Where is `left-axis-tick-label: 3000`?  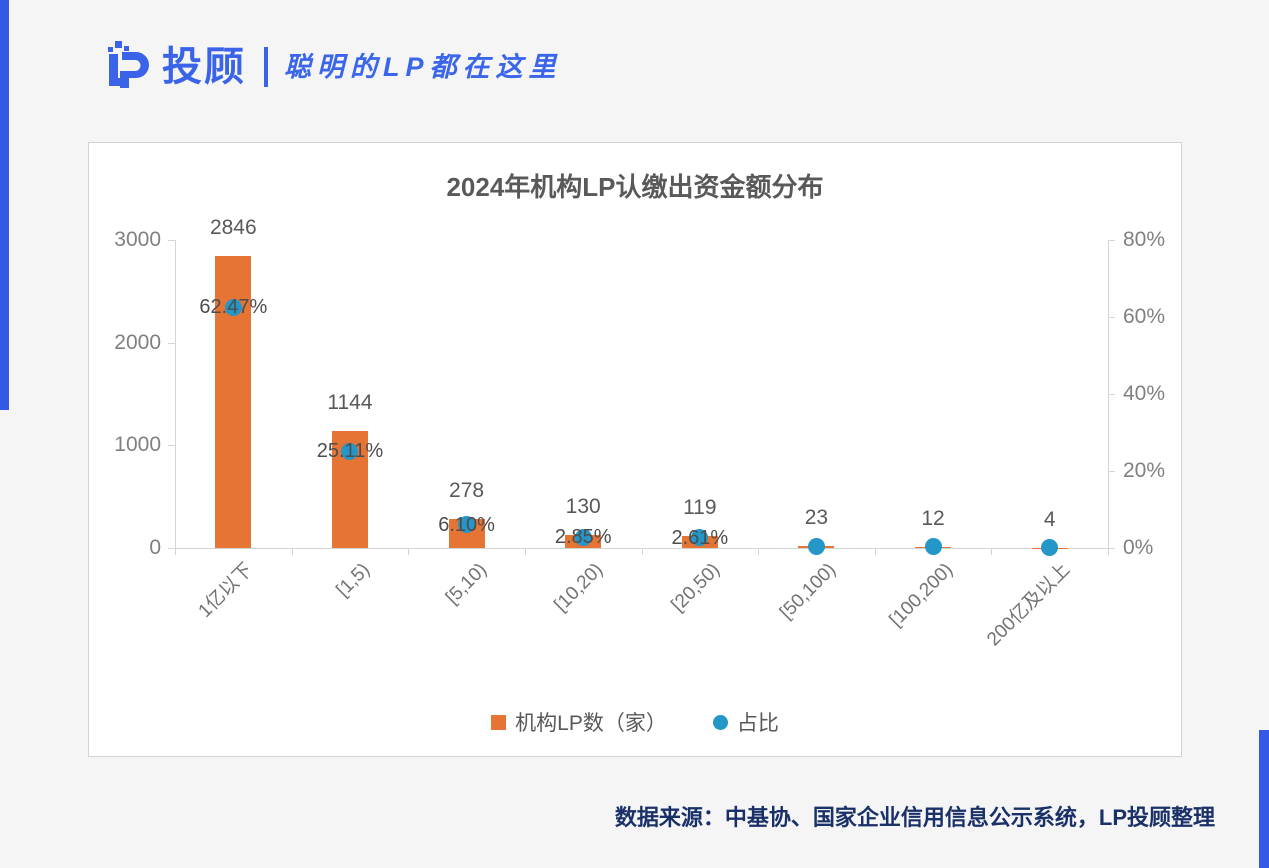
left-axis-tick-label: 3000 is located at coordinates (137, 239).